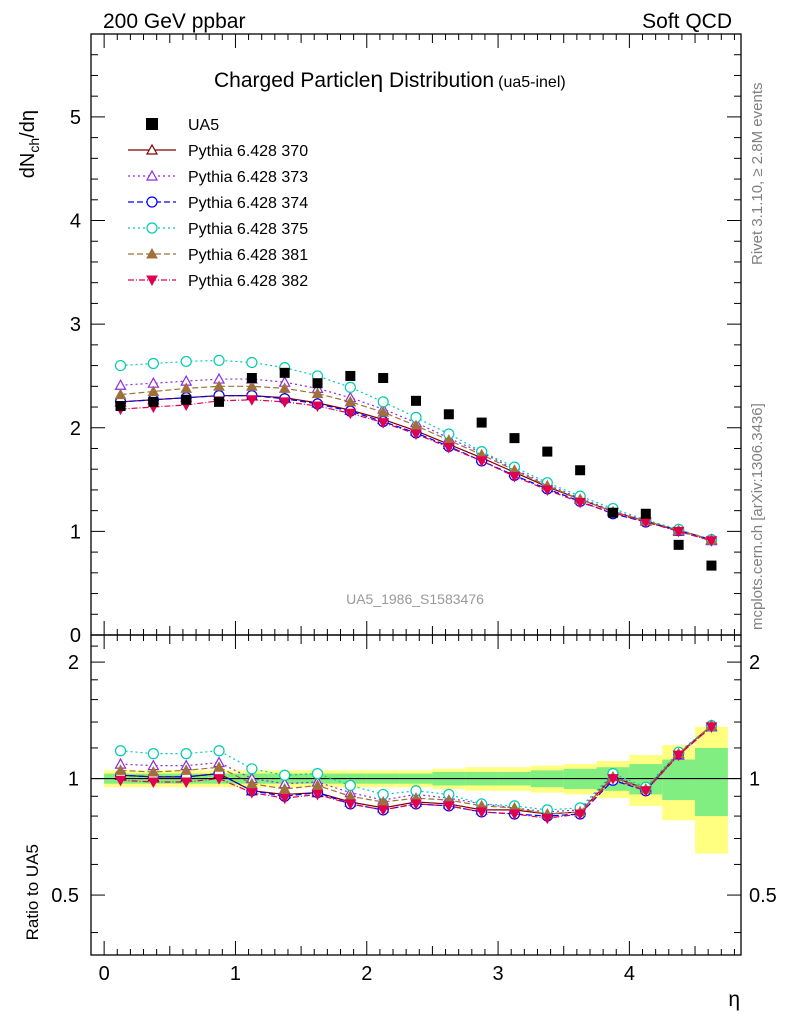 The height and width of the screenshot is (1029, 786). Describe the element at coordinates (248, 255) in the screenshot. I see `legend-label: Pythia 6.428 381` at that location.